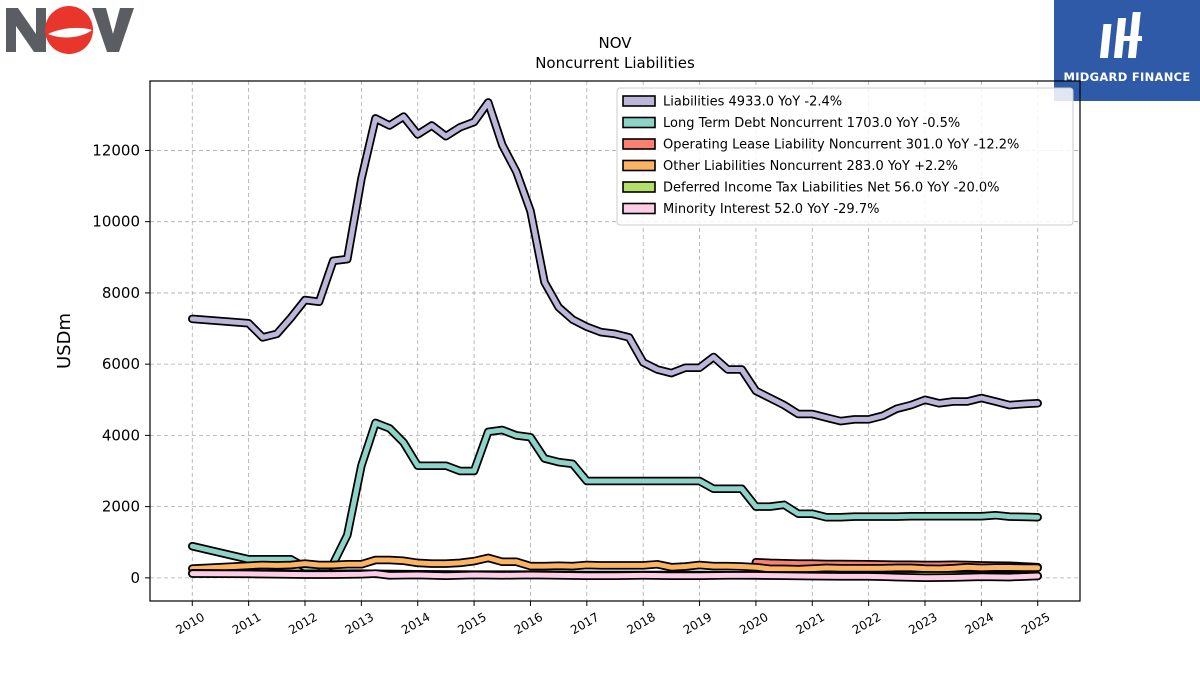  Describe the element at coordinates (1127, 77) in the screenshot. I see `midgard-finance-text: MIDGARD FINANCE` at that location.